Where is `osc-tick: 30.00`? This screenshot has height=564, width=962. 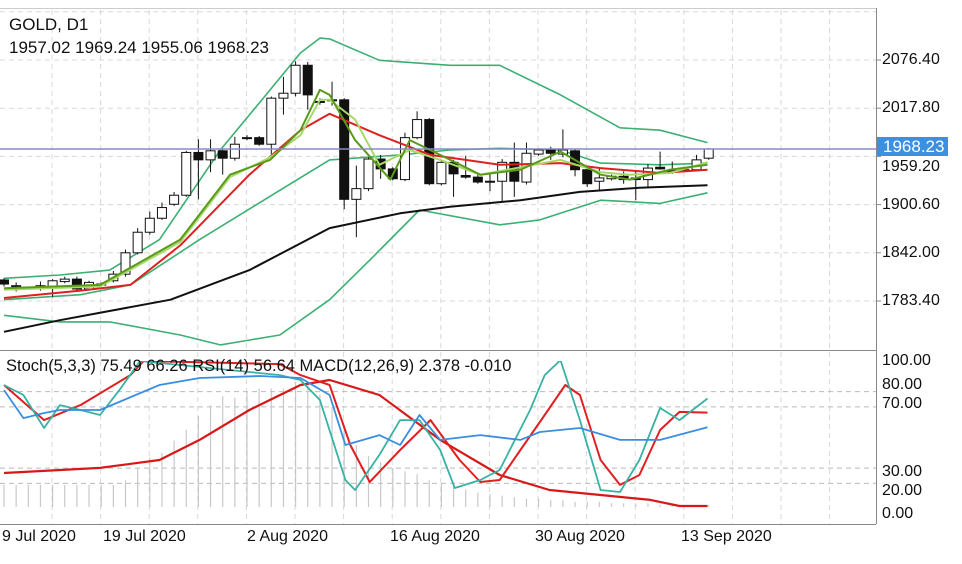 osc-tick: 30.00 is located at coordinates (902, 471).